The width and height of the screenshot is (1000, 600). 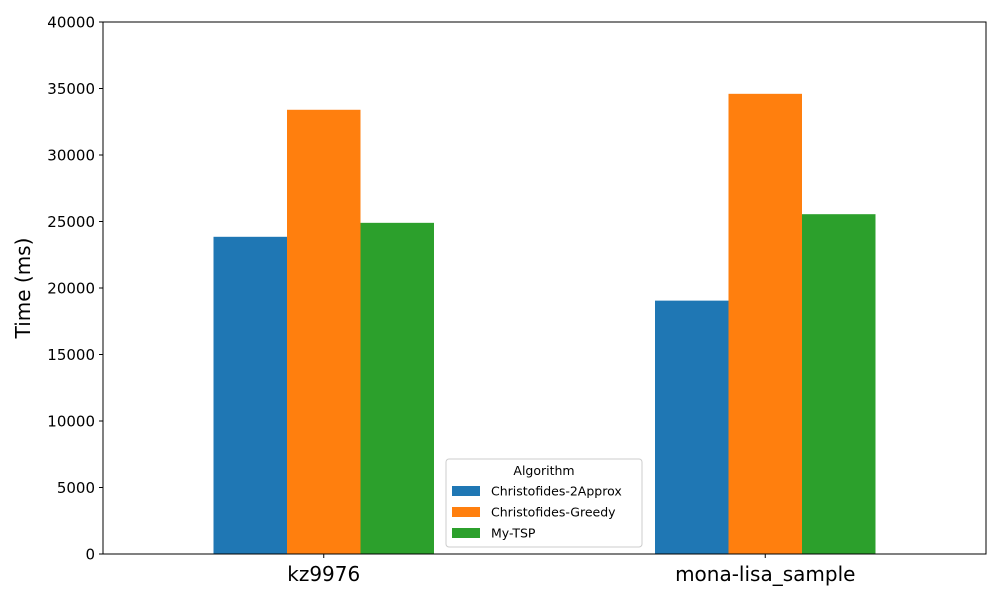 What do you see at coordinates (71, 89) in the screenshot?
I see `y-tick-label: 35000` at bounding box center [71, 89].